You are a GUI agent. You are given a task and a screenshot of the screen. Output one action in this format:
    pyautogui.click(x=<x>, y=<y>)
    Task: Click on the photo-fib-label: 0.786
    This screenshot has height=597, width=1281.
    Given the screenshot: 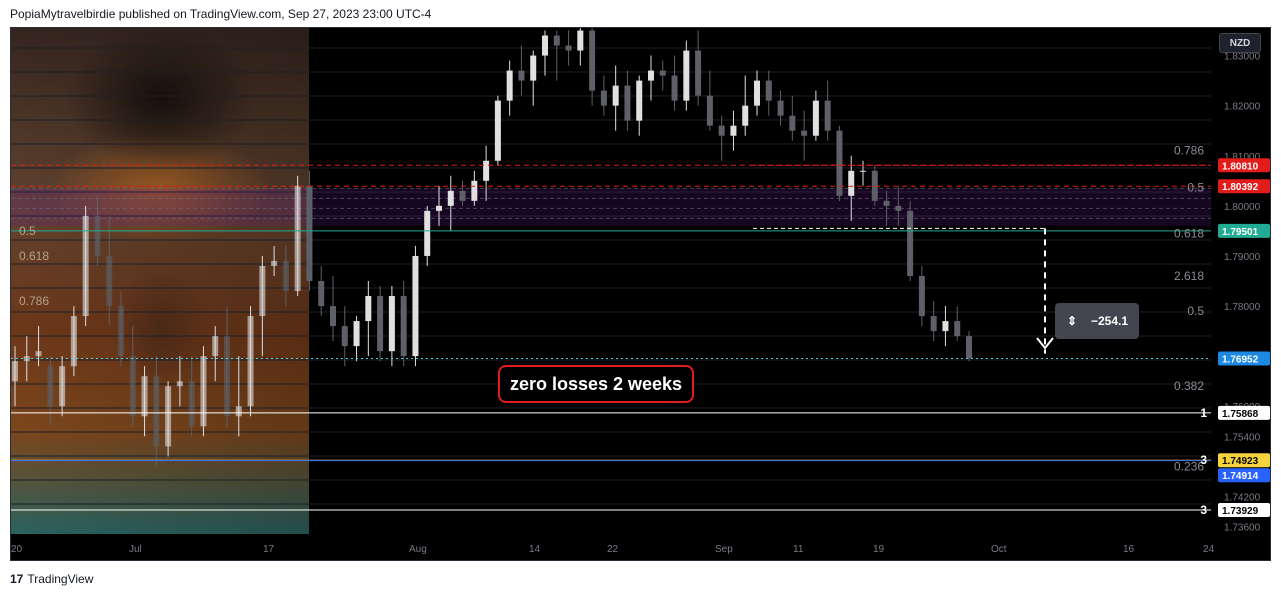 What is the action you would take?
    pyautogui.click(x=34, y=301)
    